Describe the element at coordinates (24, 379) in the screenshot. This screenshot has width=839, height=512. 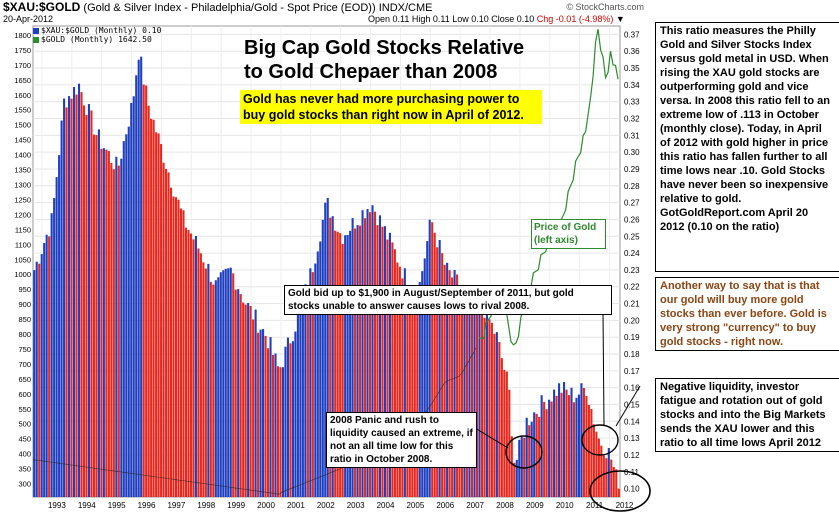
I see `y-left-tick-label: 650` at that location.